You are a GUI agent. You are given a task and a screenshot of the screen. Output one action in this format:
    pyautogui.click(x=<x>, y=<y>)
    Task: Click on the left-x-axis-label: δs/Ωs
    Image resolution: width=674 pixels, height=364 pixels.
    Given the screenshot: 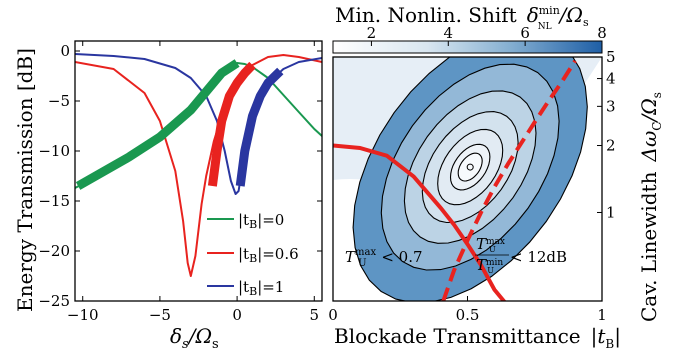 What is the action you would take?
    pyautogui.click(x=194, y=338)
    